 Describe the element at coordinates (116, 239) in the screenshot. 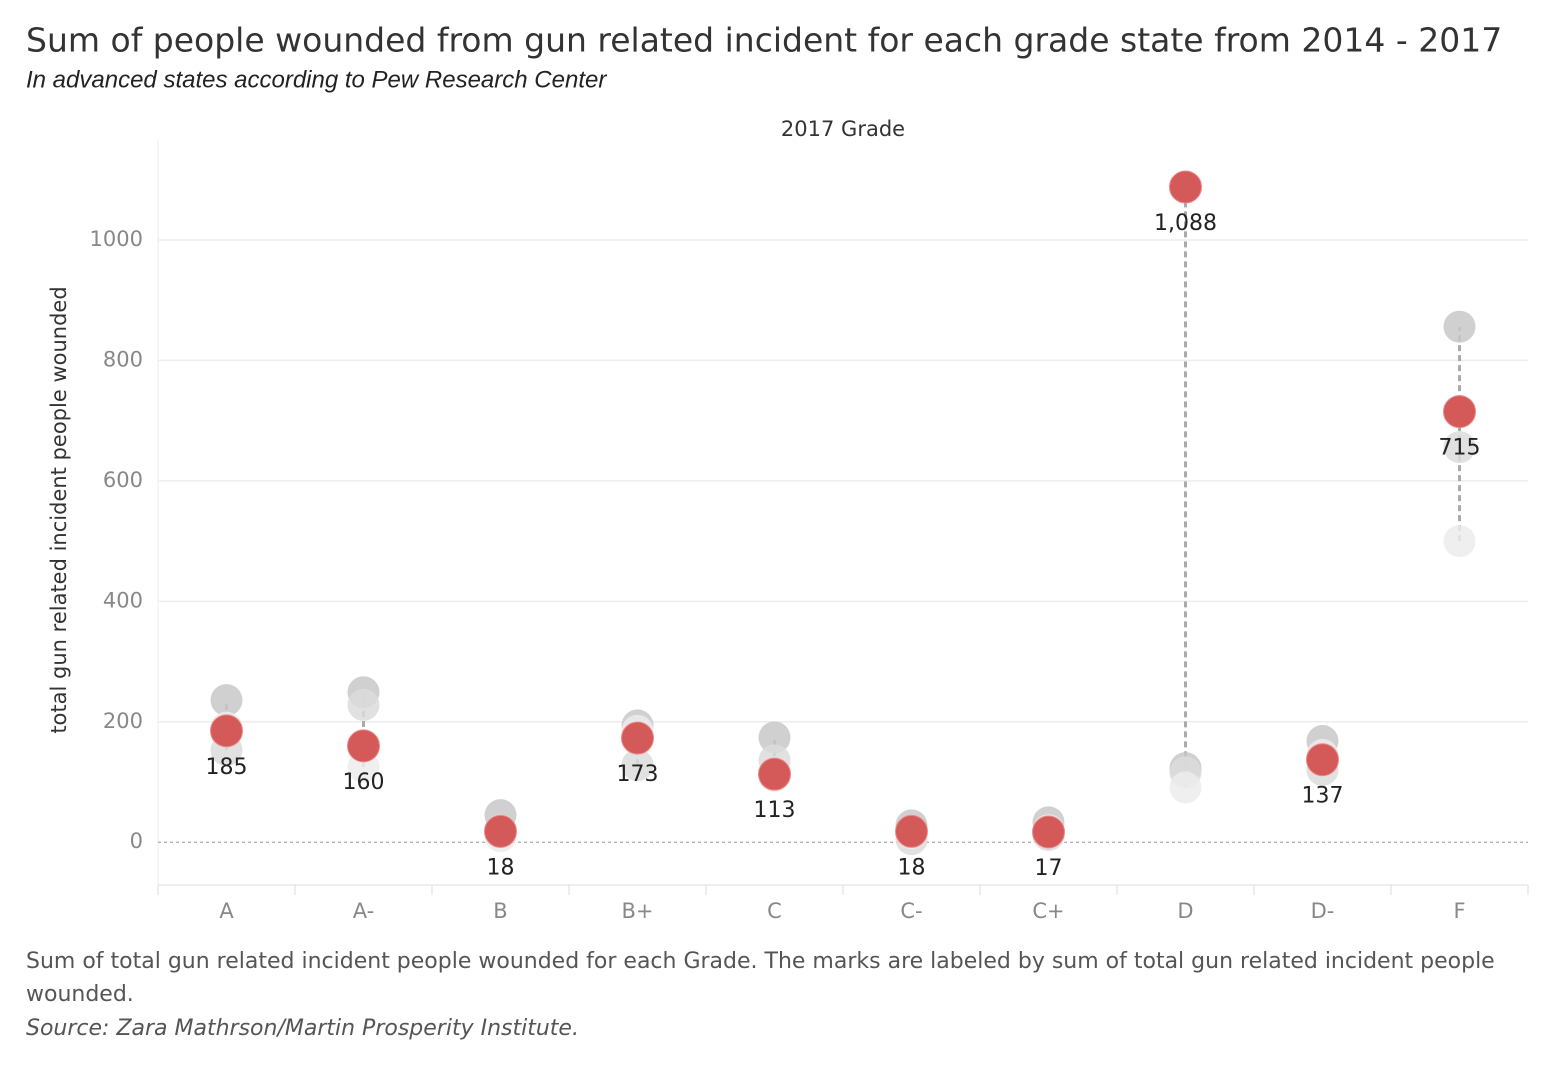

I see `y-tick-label: 1000` at that location.